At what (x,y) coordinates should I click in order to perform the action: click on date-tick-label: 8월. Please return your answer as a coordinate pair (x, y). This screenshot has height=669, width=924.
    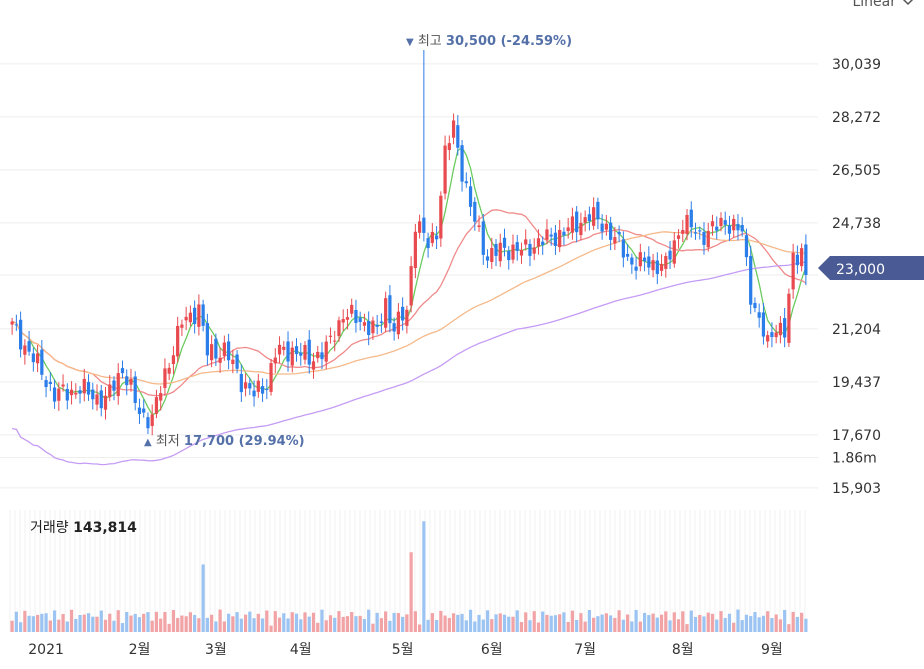
    Looking at the image, I should click on (683, 650).